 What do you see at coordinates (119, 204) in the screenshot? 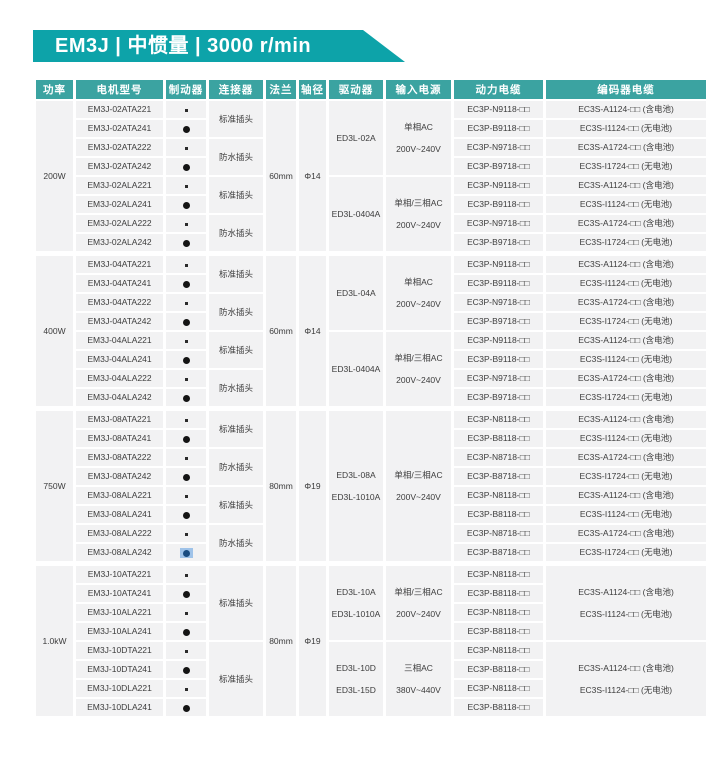
I see `cell-line: EM3J-02ALA241` at bounding box center [119, 204].